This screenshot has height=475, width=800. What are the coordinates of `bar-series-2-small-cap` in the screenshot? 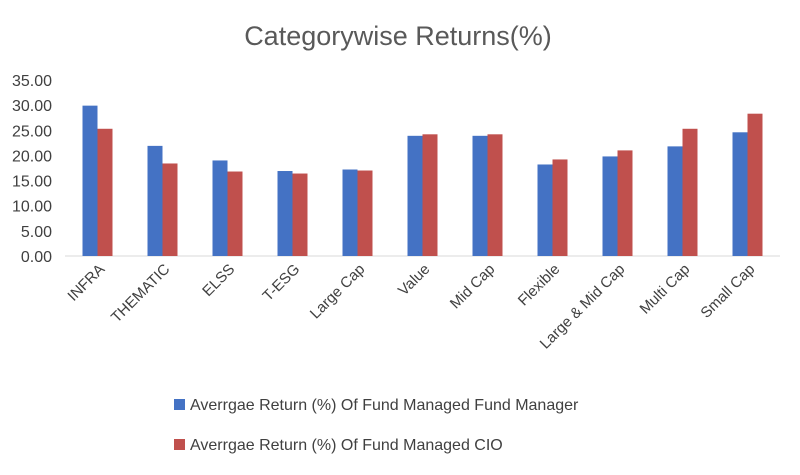 It's located at (755, 184).